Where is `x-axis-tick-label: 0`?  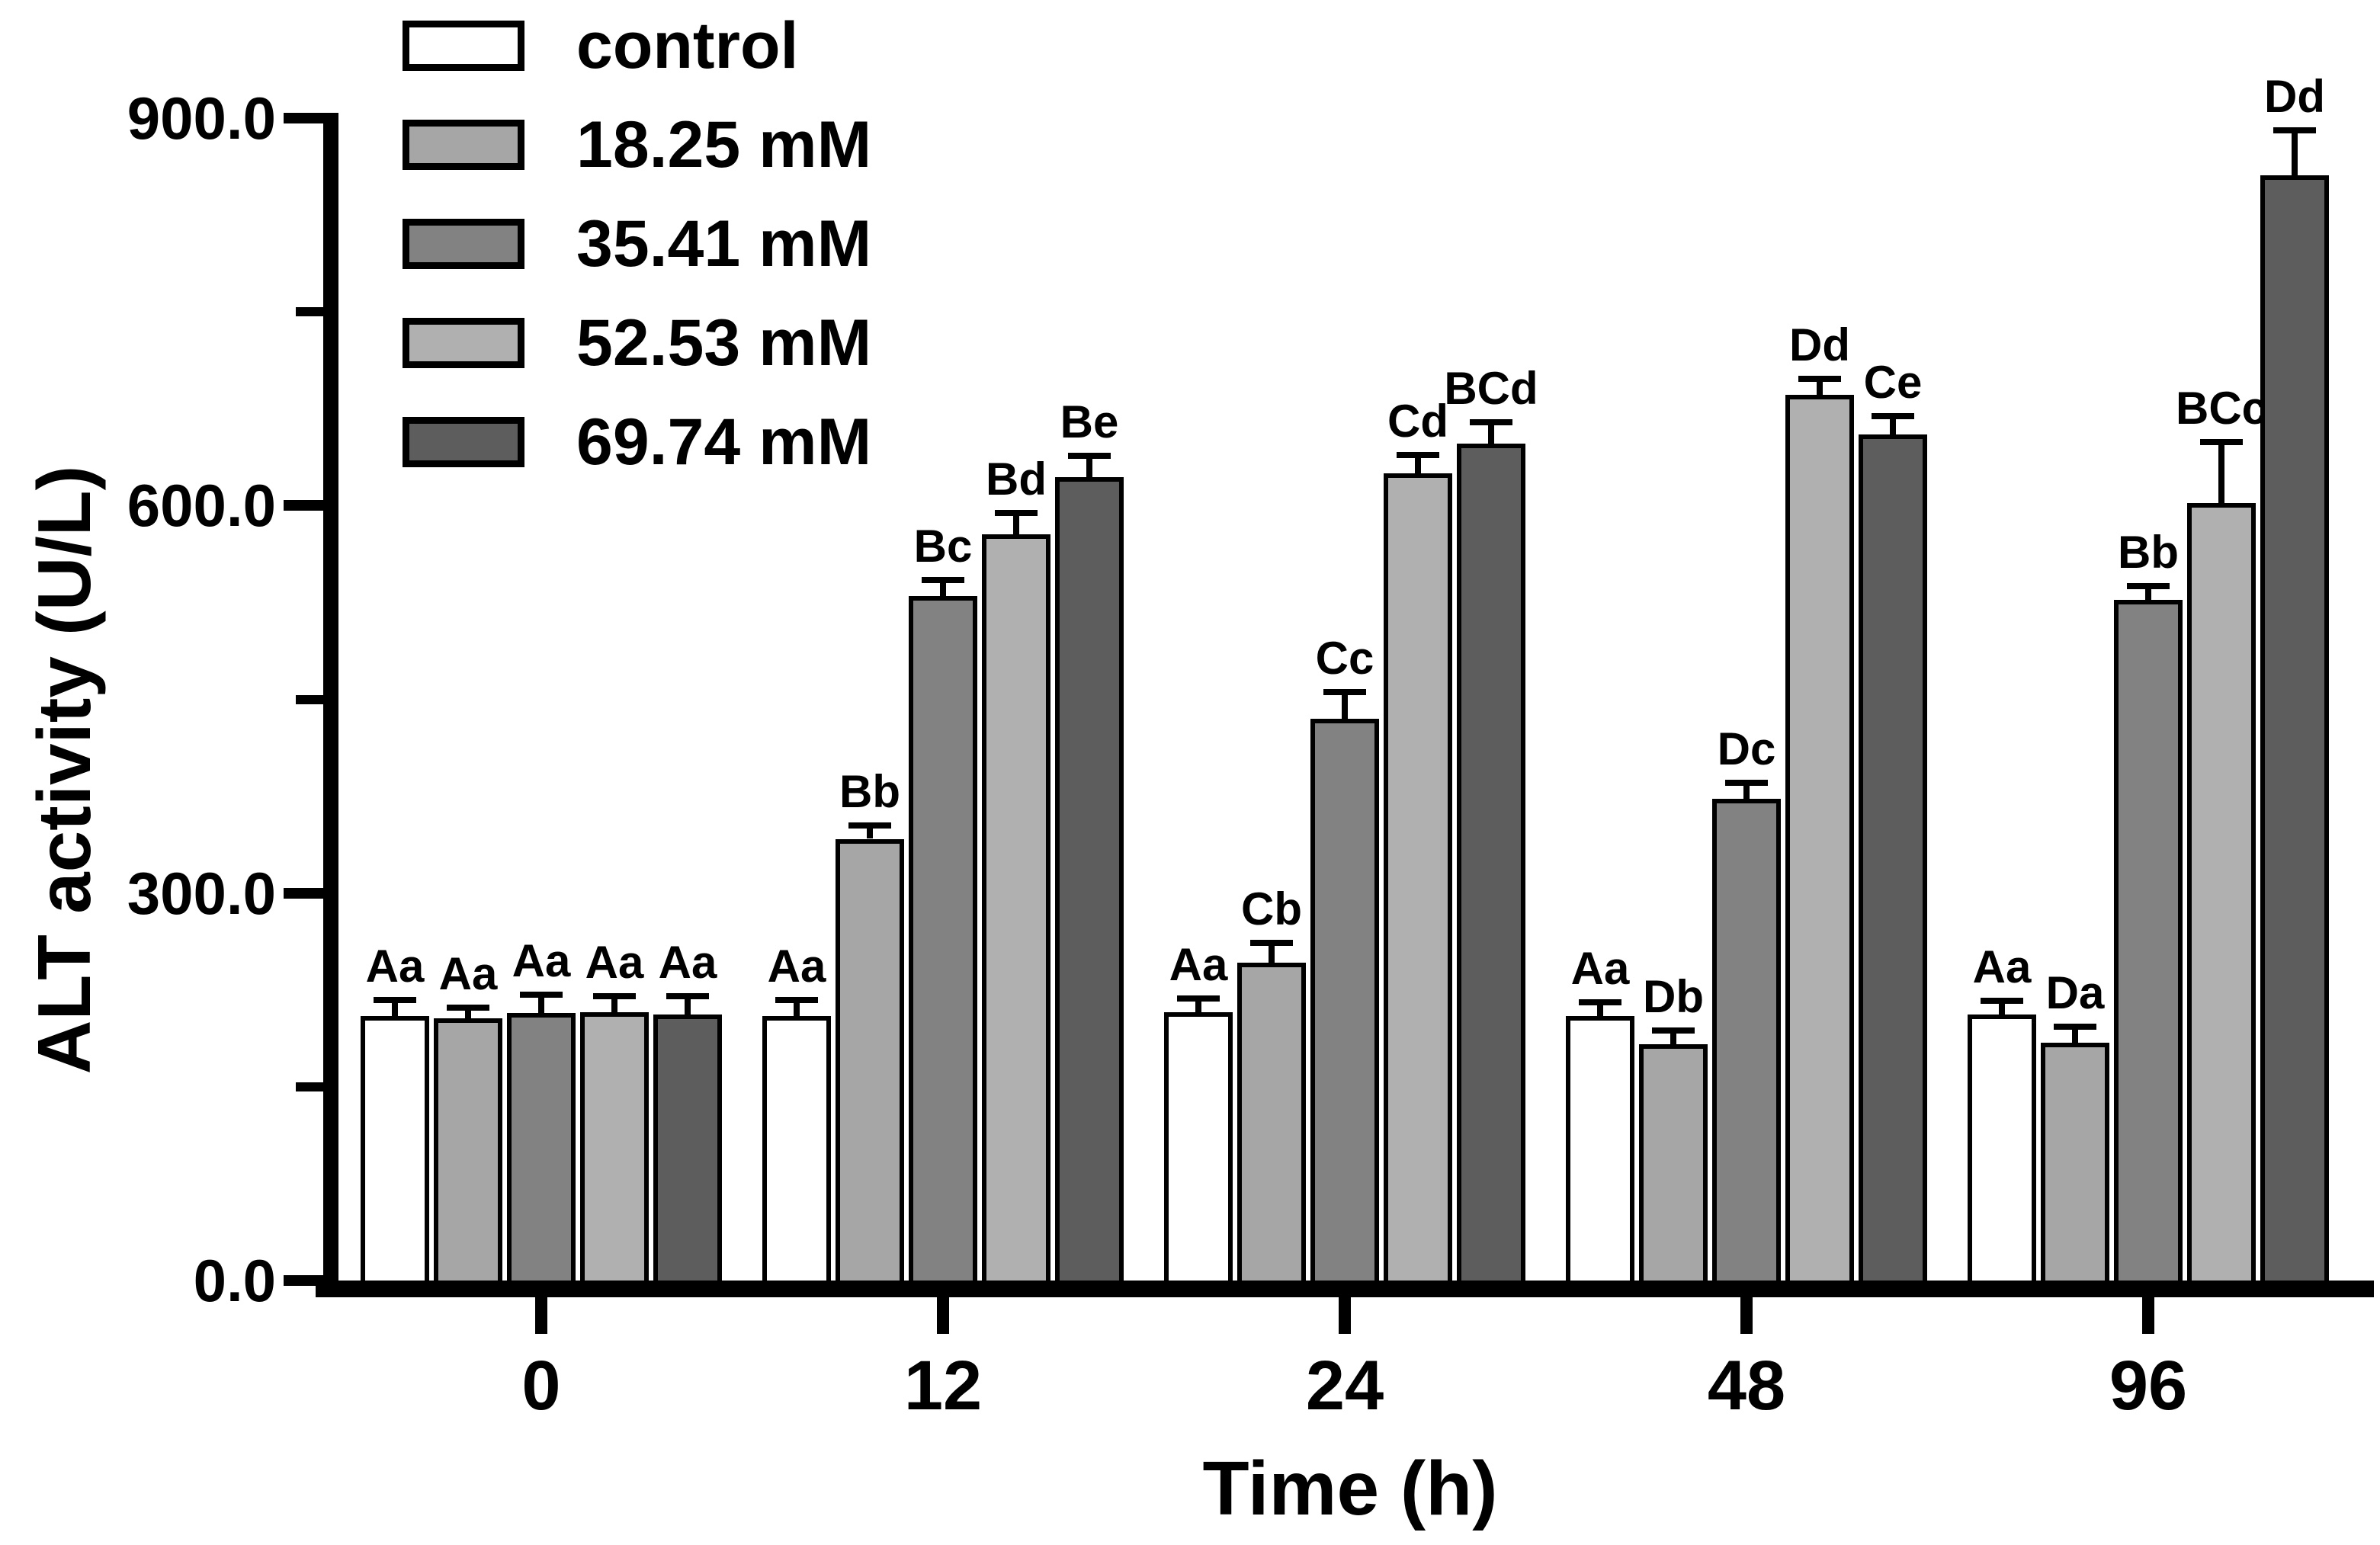
x-axis-tick-label: 0 is located at coordinates (541, 1386).